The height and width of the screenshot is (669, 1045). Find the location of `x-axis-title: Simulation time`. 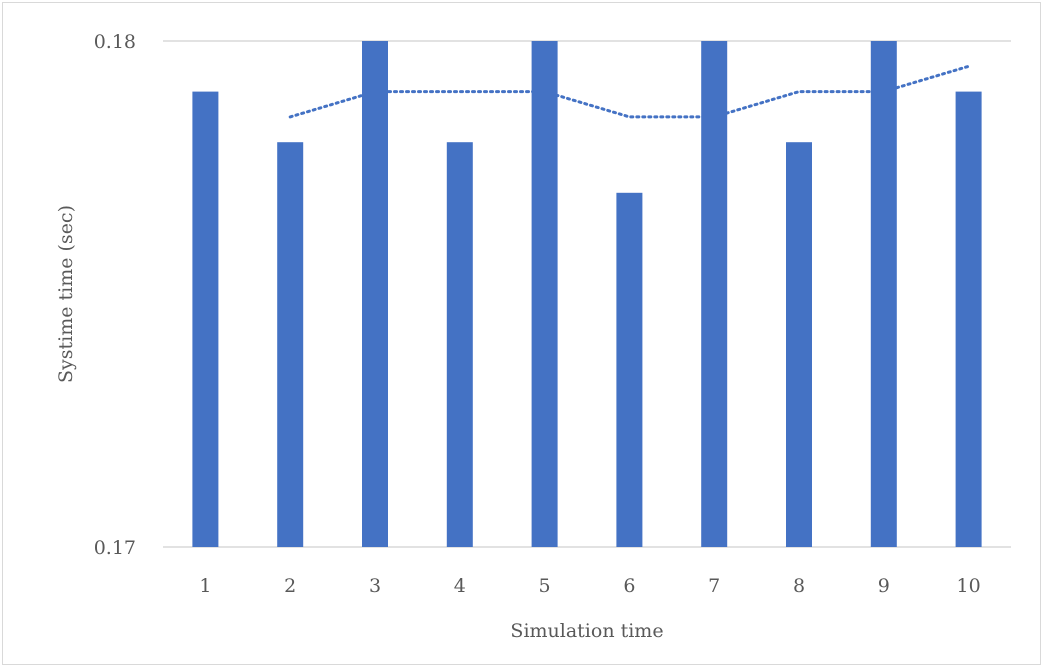

x-axis-title: Simulation time is located at coordinates (586, 631).